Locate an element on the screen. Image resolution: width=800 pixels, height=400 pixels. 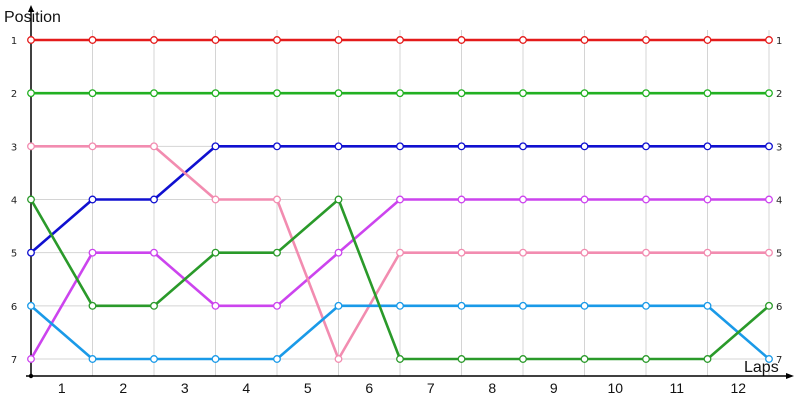
x-tick-label: 2 is located at coordinates (123, 388).